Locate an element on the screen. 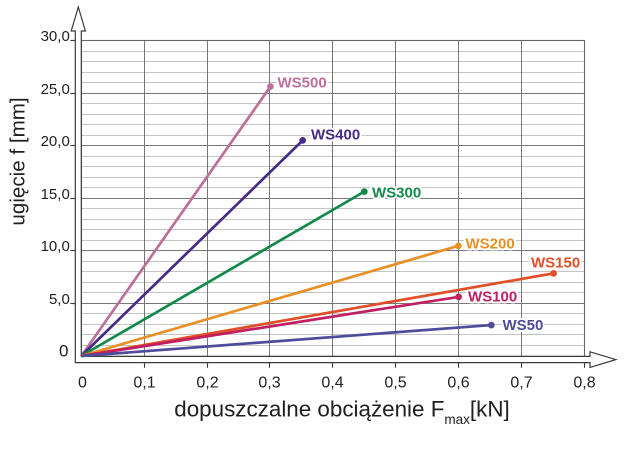  svg-text: WS100 is located at coordinates (492, 297).